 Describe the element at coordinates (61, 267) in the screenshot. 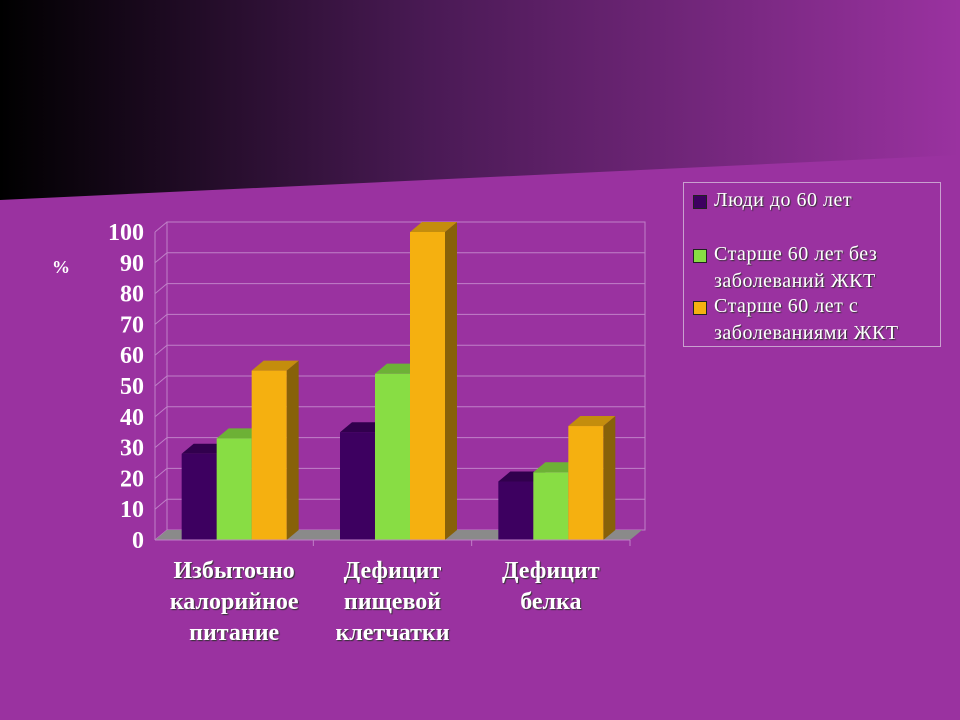

I see `y-axis-label: %` at that location.